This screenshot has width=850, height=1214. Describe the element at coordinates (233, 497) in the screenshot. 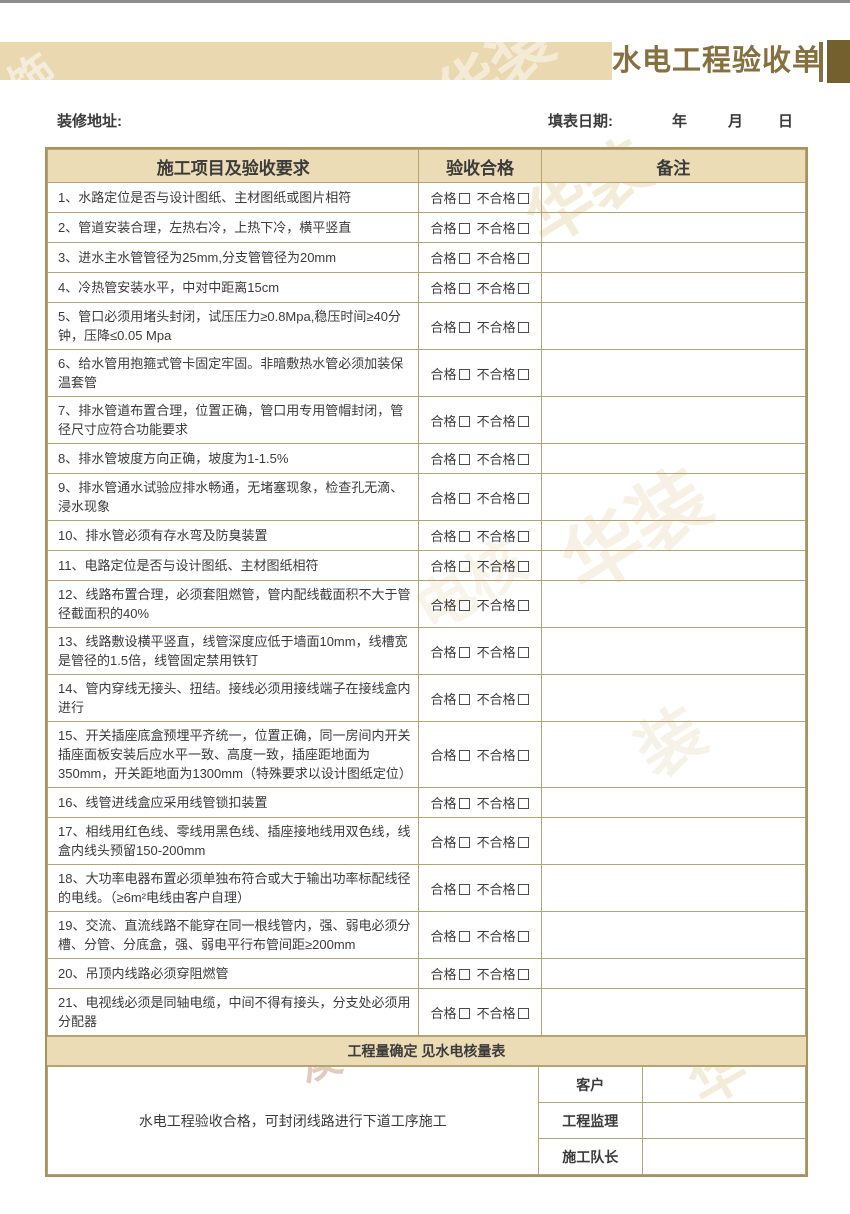

I see `item-text: 9、排水管通水试验应排水畅通，无堵塞现象，检查孔无滴、浸水现象` at that location.